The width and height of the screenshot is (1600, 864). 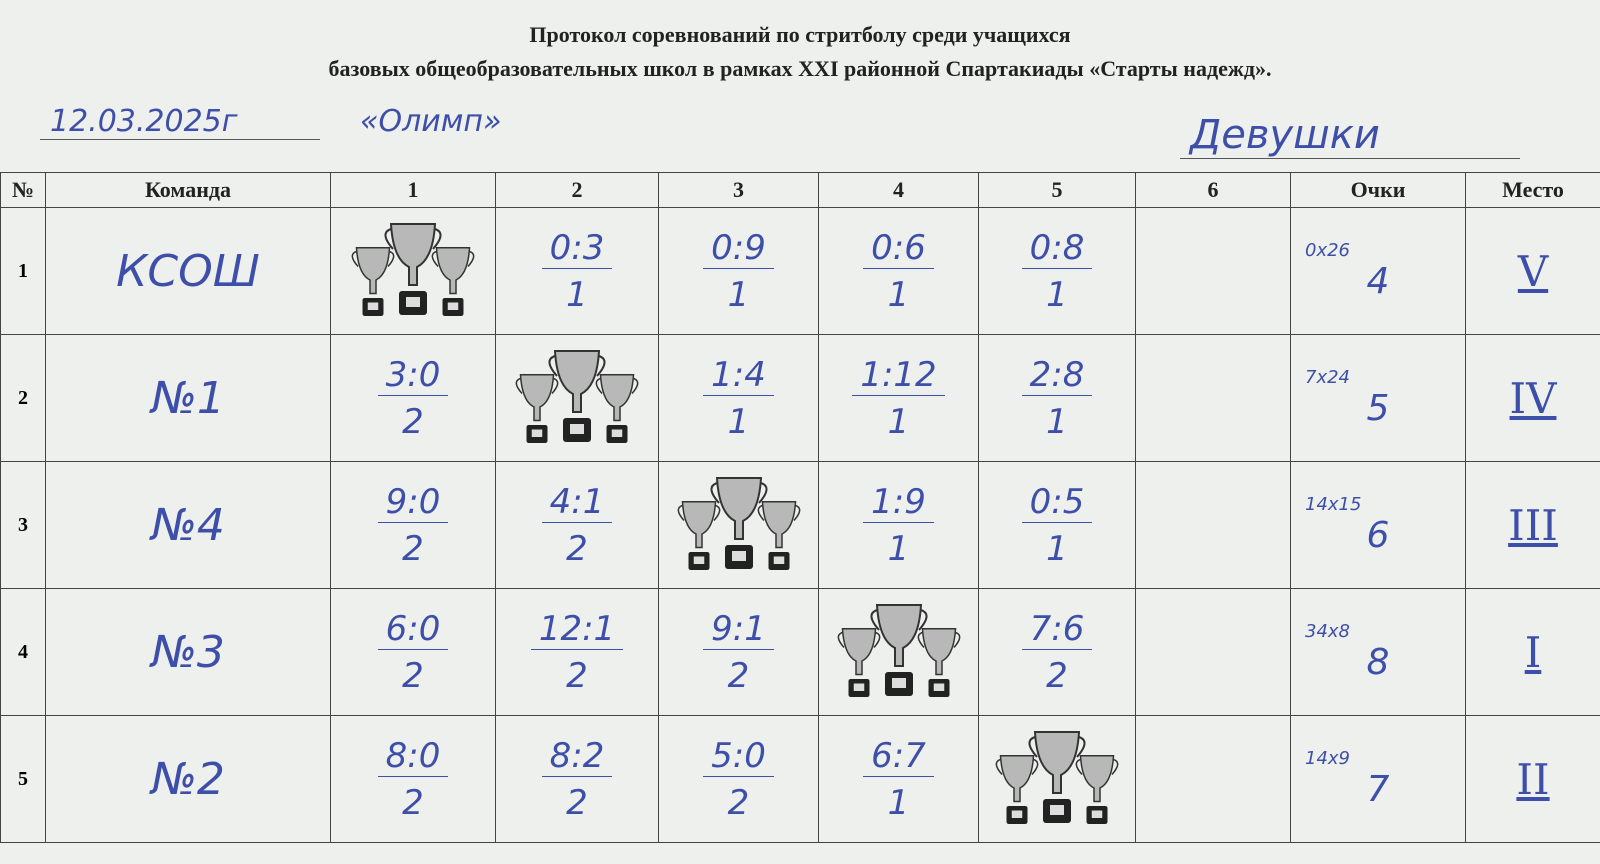 I want to click on score: 0:9, so click(x=738, y=248).